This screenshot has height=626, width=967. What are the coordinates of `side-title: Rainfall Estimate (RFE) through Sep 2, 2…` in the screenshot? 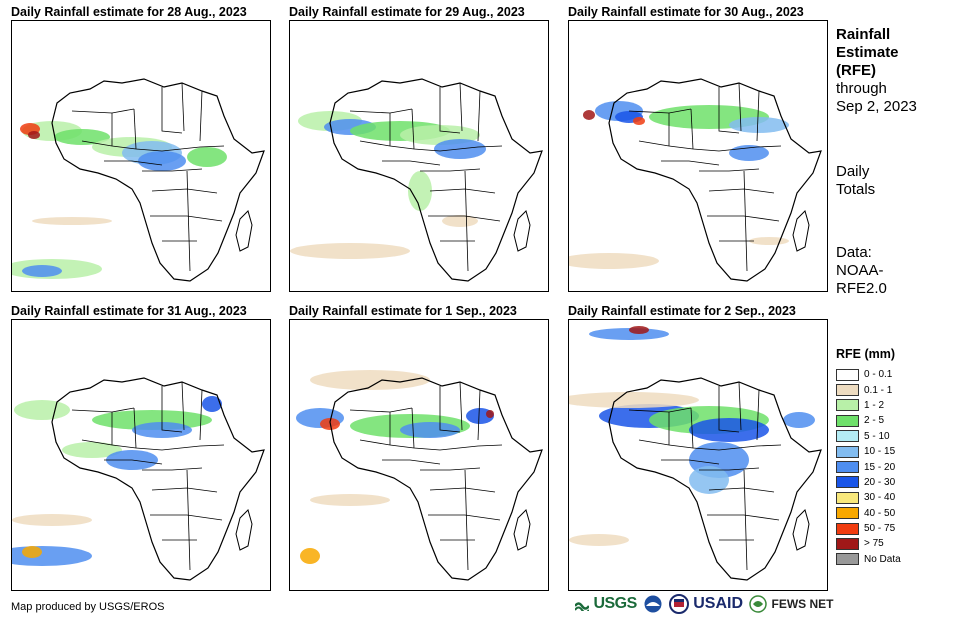 It's located at (876, 71).